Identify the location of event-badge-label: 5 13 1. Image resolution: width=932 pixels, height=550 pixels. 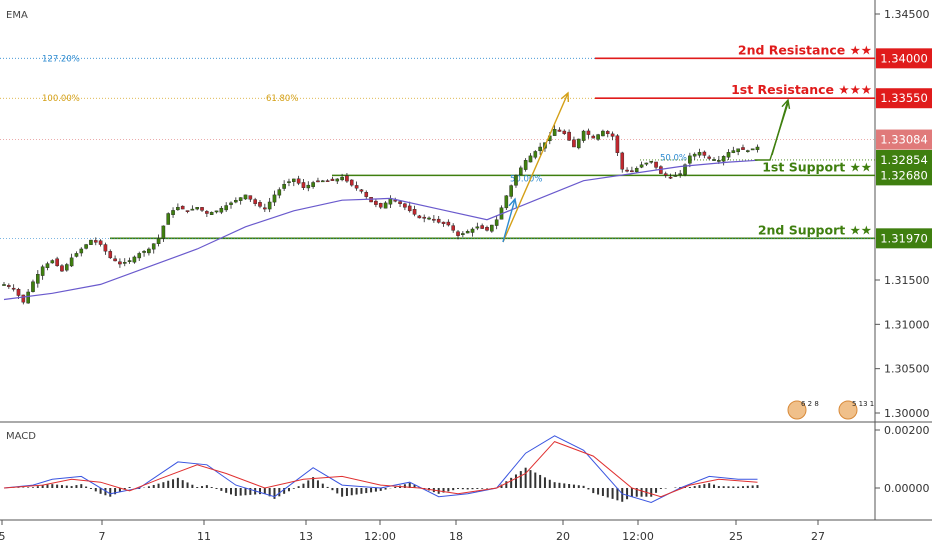
(863, 404).